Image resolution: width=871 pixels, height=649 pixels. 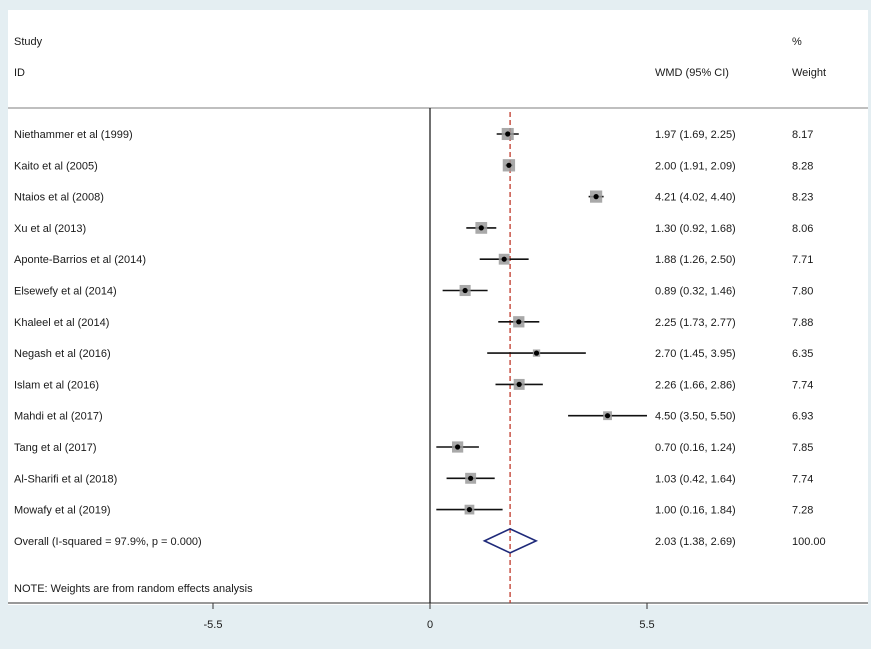 What do you see at coordinates (692, 73) in the screenshot?
I see `header-effect: WMD (95% CI)` at bounding box center [692, 73].